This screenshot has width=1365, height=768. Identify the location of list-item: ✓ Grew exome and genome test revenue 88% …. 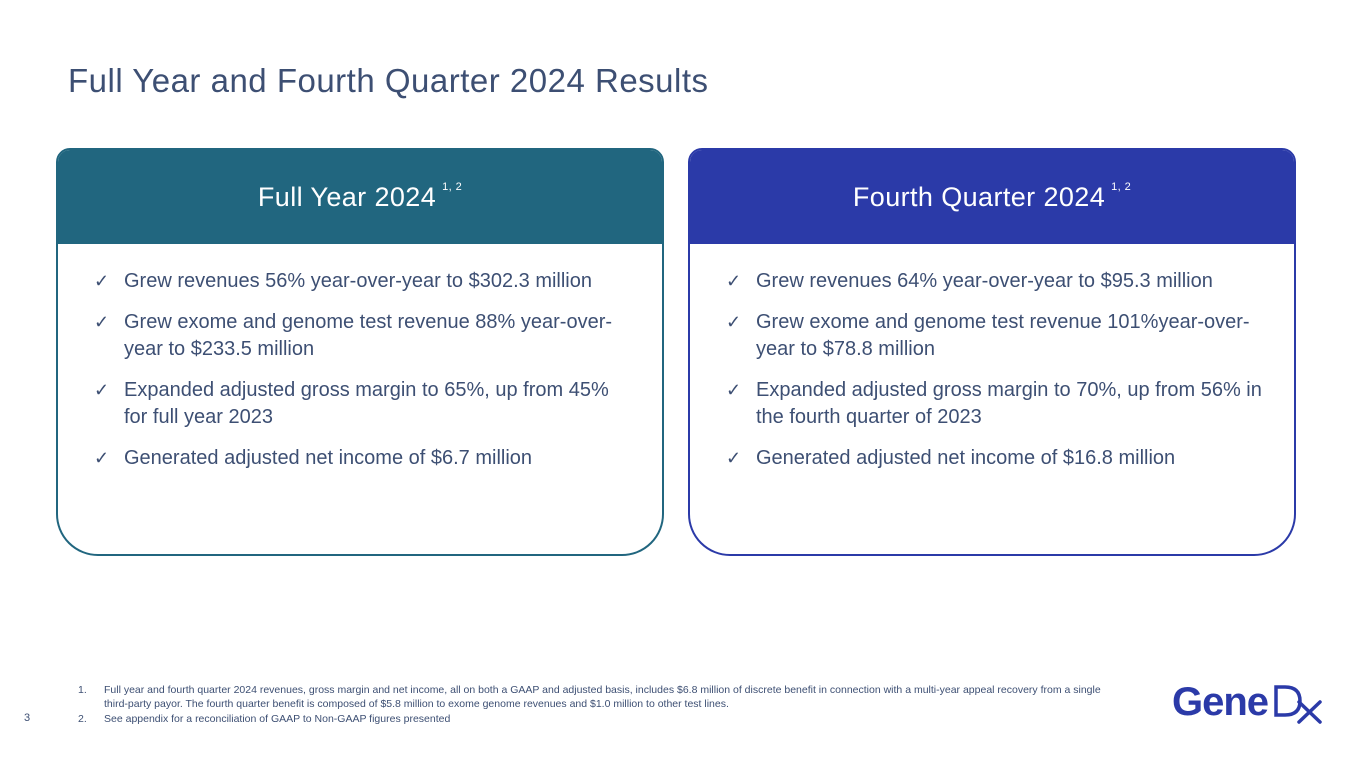
(363, 336).